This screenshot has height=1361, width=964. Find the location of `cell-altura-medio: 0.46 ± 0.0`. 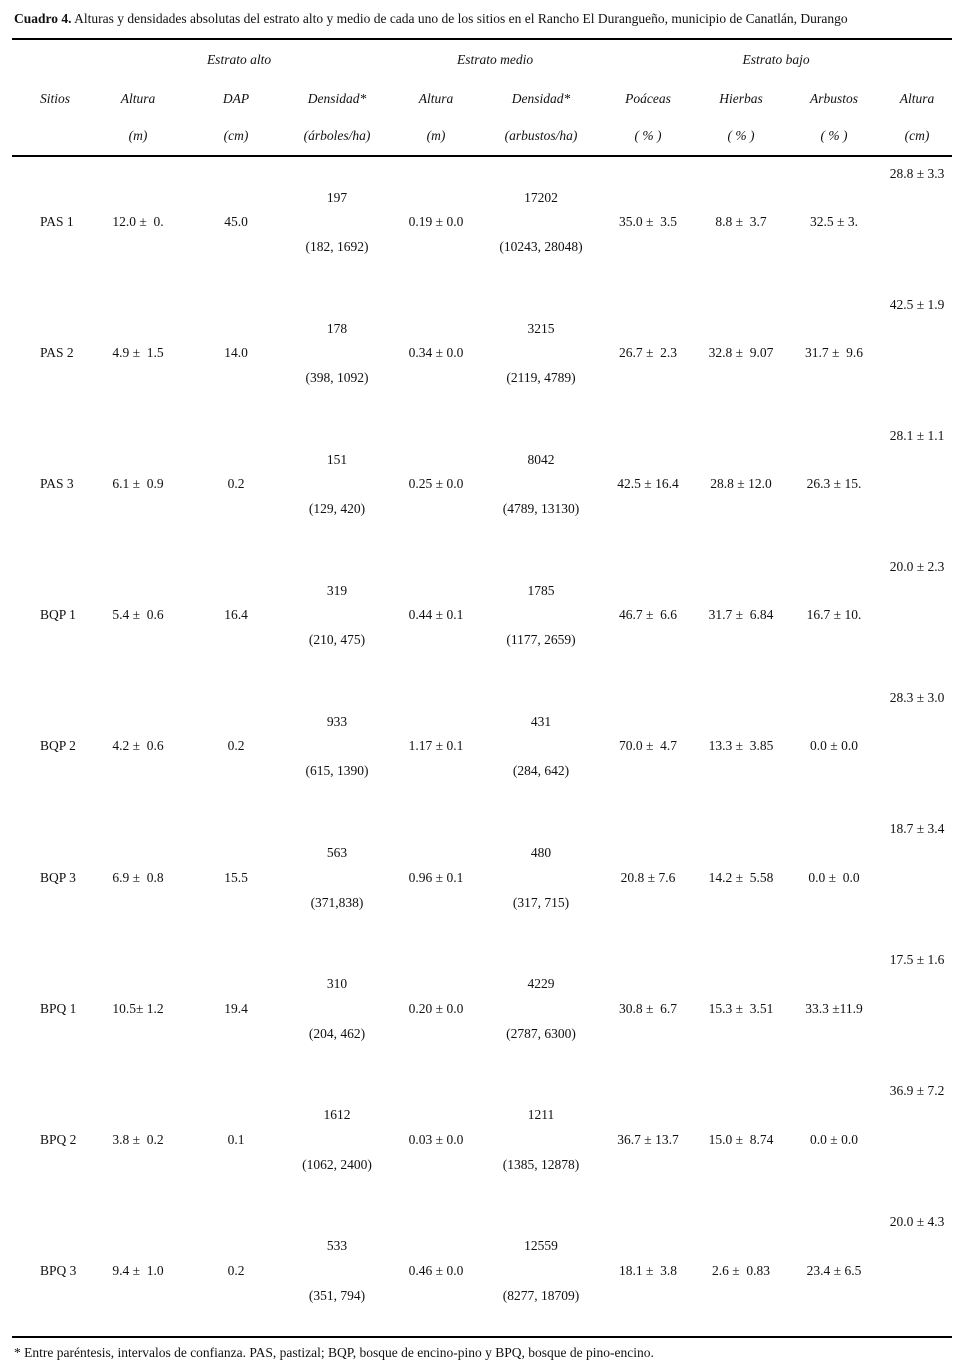

cell-altura-medio: 0.46 ± 0.0 is located at coordinates (436, 1270).